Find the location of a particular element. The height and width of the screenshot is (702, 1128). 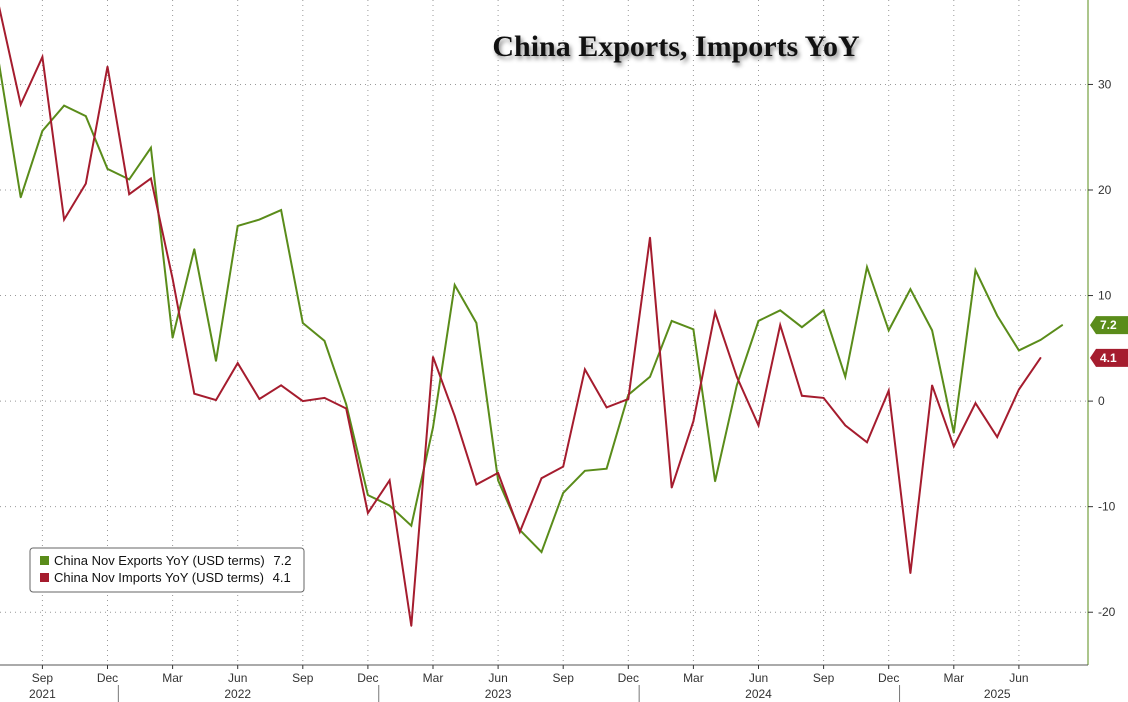

y-tick-label: -10 is located at coordinates (1107, 507).